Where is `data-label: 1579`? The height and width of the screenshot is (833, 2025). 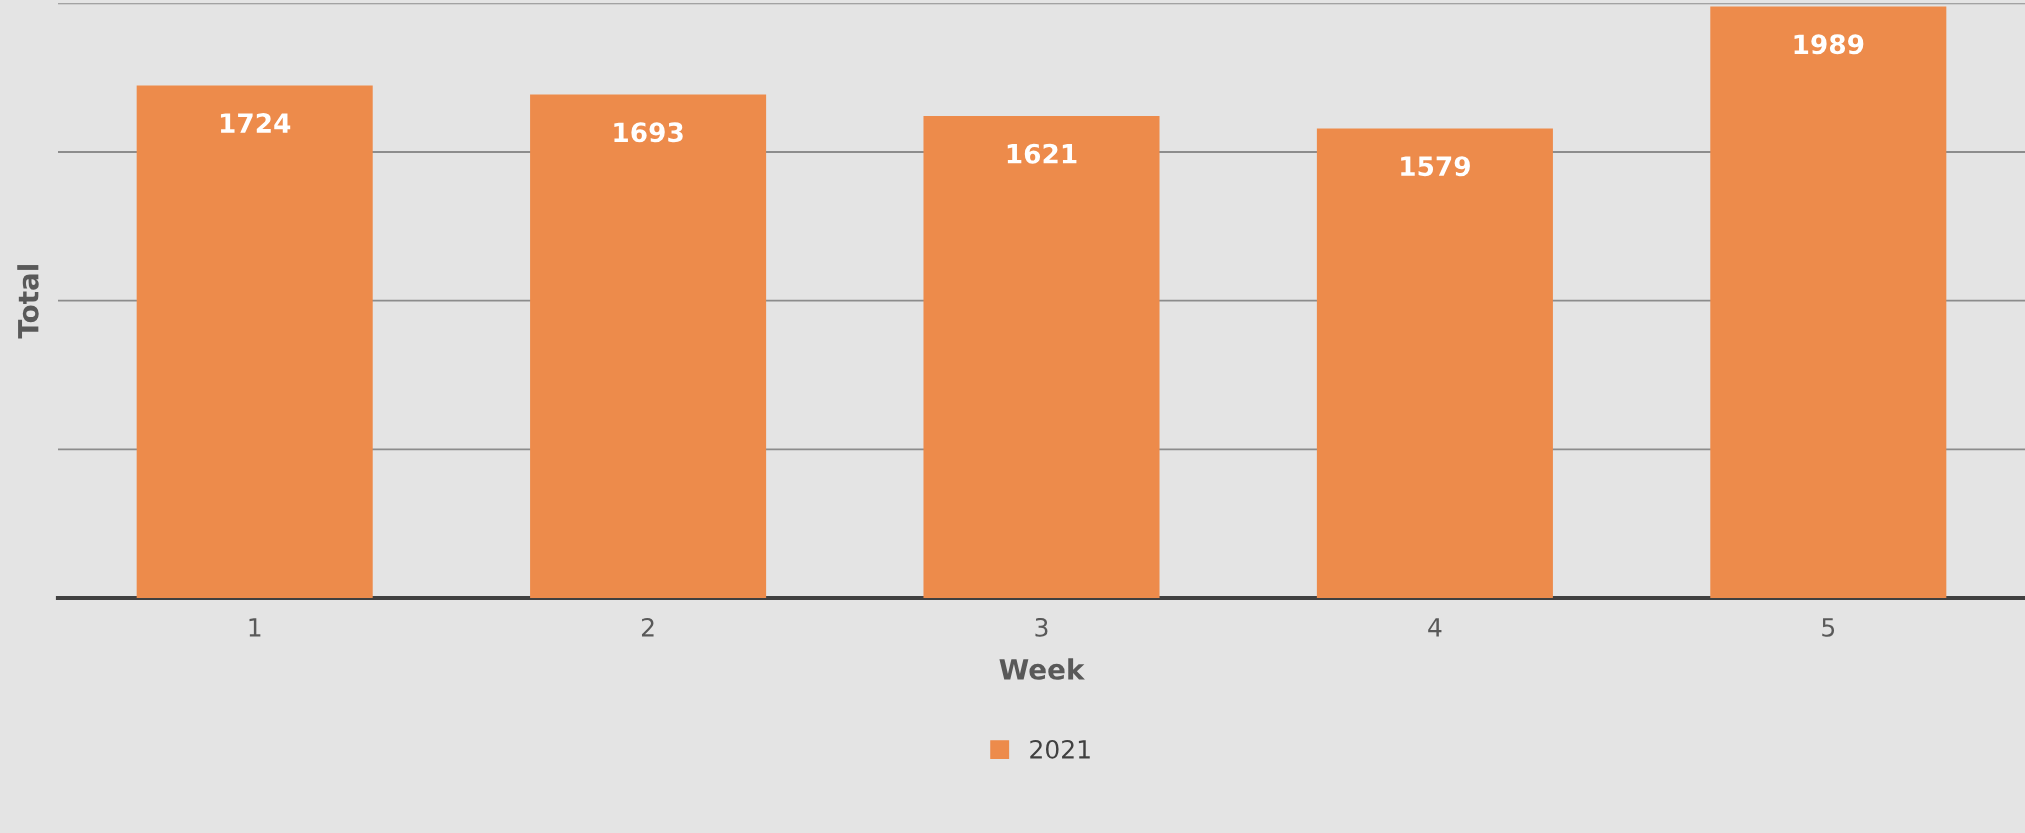 data-label: 1579 is located at coordinates (1435, 166).